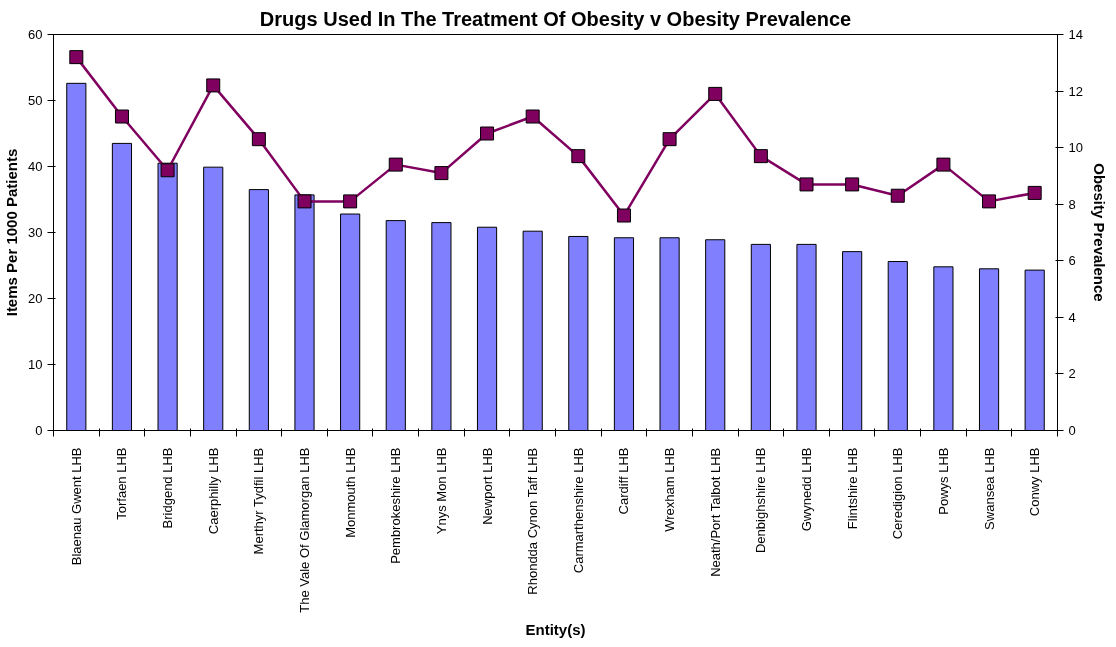 This screenshot has height=647, width=1116. What do you see at coordinates (624, 481) in the screenshot?
I see `x-tick-label: Cardiff LHB` at bounding box center [624, 481].